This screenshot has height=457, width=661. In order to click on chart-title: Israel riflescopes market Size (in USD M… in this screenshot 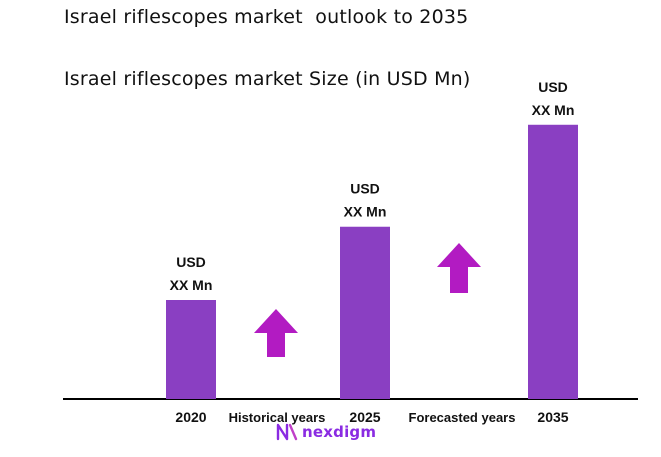, I will do `click(267, 79)`.